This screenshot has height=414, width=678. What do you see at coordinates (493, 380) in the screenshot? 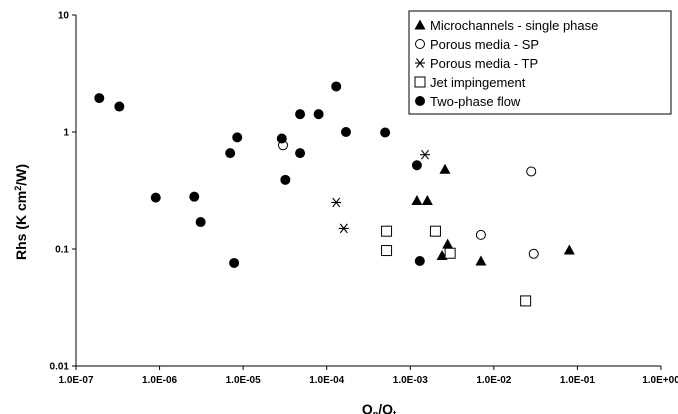
I see `x-tick-label: 1.0E-02` at bounding box center [493, 380].